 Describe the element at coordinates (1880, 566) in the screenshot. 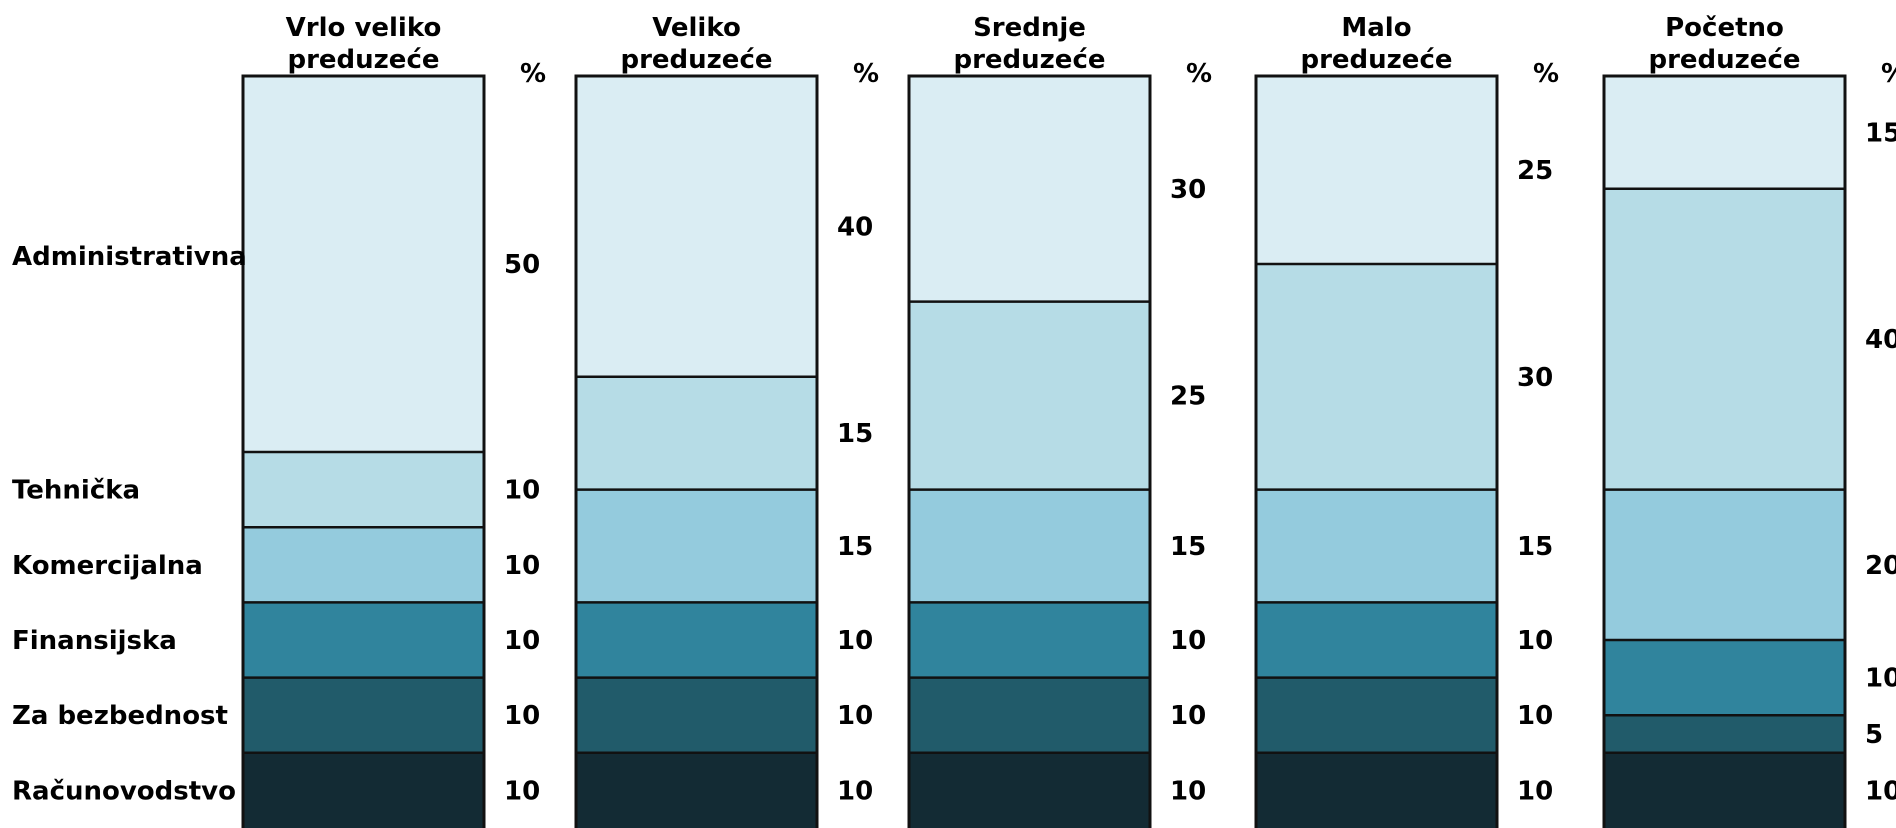

I see `value-label: 20` at that location.